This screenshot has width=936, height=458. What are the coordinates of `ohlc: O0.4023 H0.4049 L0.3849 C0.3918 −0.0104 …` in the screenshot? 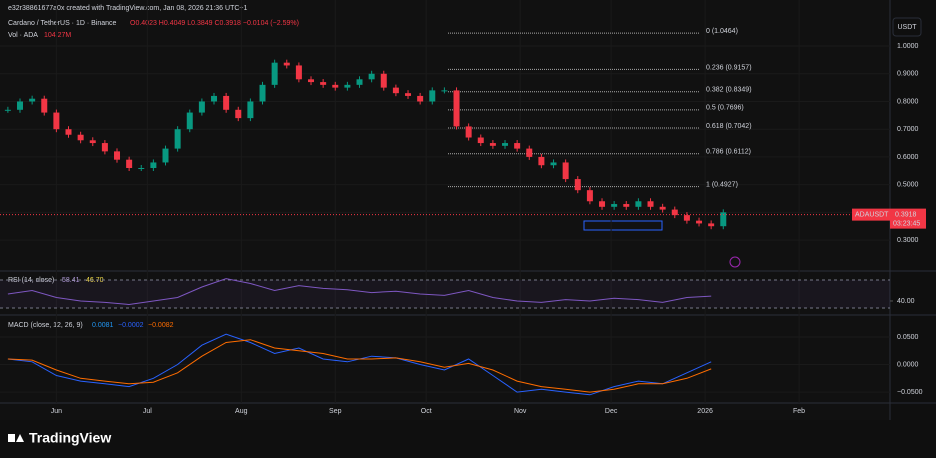 It's located at (214, 23).